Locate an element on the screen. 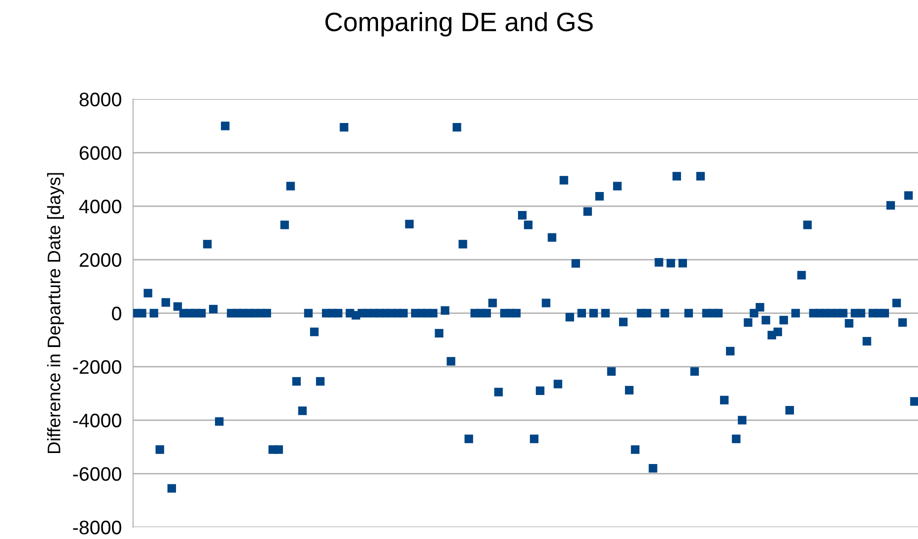 Image resolution: width=918 pixels, height=539 pixels. y-tick-label: -8000 is located at coordinates (97, 527).